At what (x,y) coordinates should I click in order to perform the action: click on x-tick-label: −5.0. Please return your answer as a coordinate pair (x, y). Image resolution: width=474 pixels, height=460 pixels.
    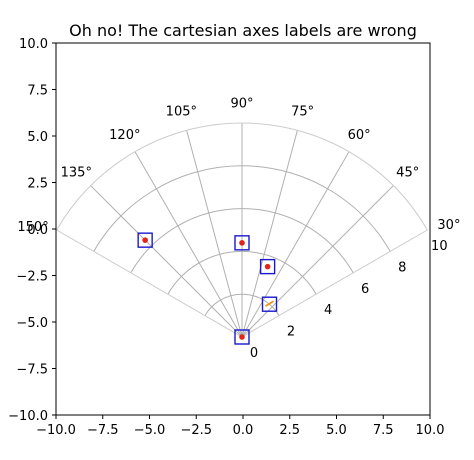
    Looking at the image, I should click on (150, 430).